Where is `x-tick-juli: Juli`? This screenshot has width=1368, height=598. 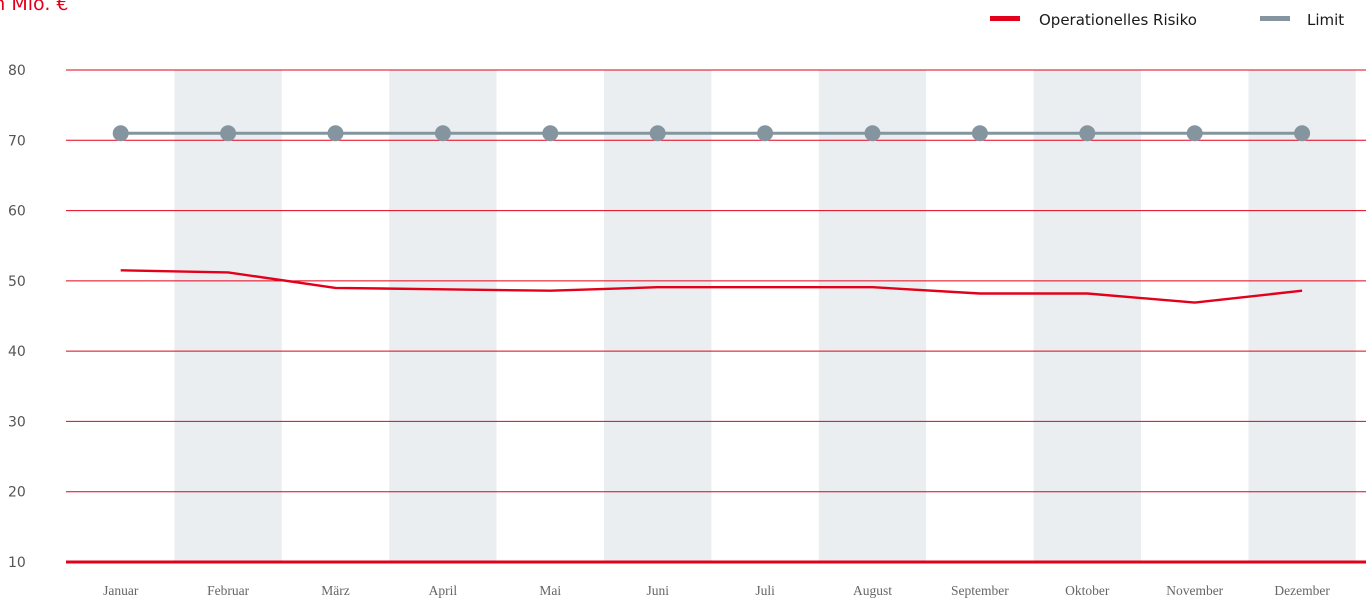
x-tick-juli: Juli is located at coordinates (765, 590).